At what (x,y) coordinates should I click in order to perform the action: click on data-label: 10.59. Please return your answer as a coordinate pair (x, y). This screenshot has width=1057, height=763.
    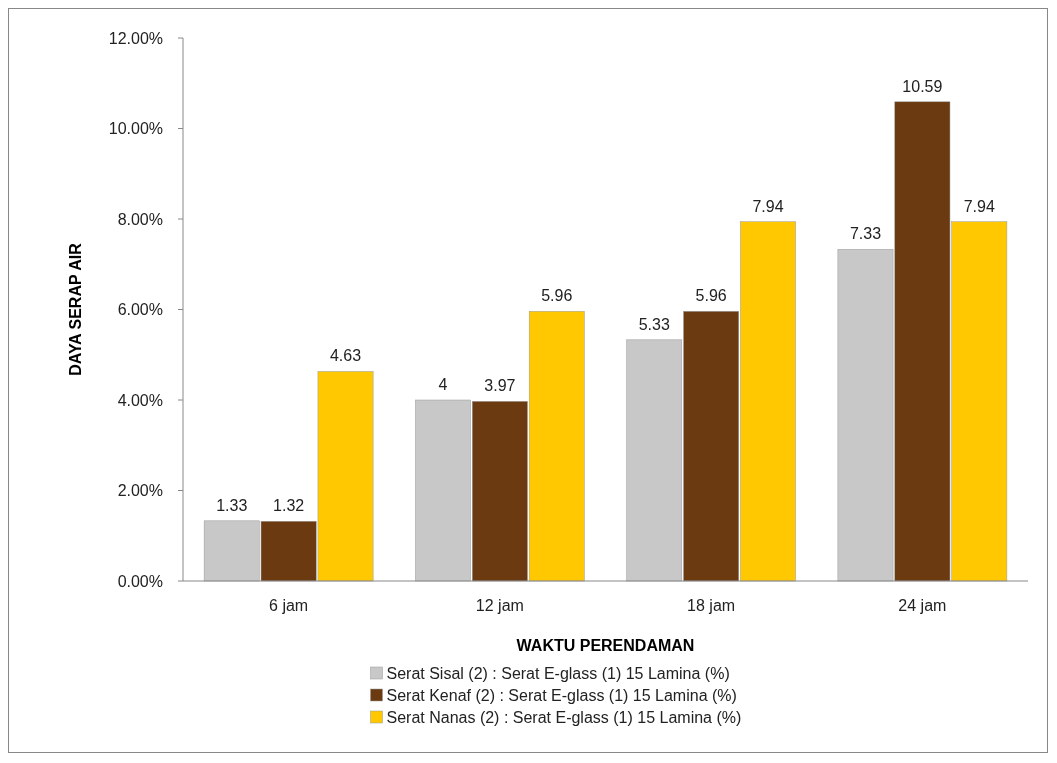
    Looking at the image, I should click on (922, 86).